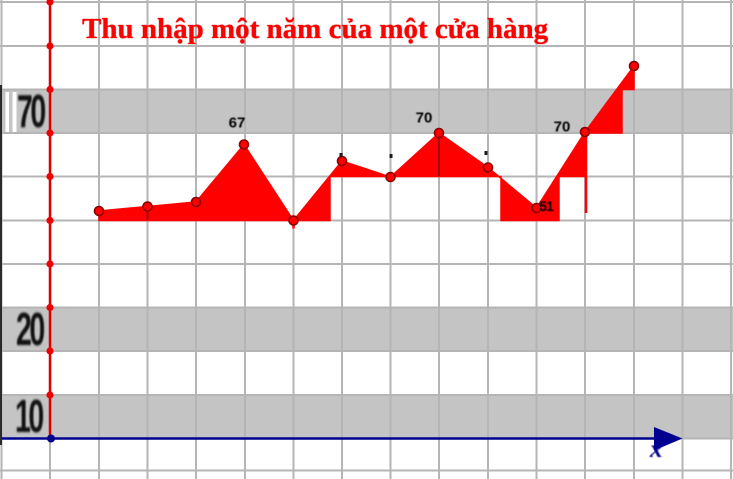 This screenshot has height=479, width=733. Describe the element at coordinates (315, 29) in the screenshot. I see `chart-title: Thu nhập một năm của một cửa hàng` at that location.